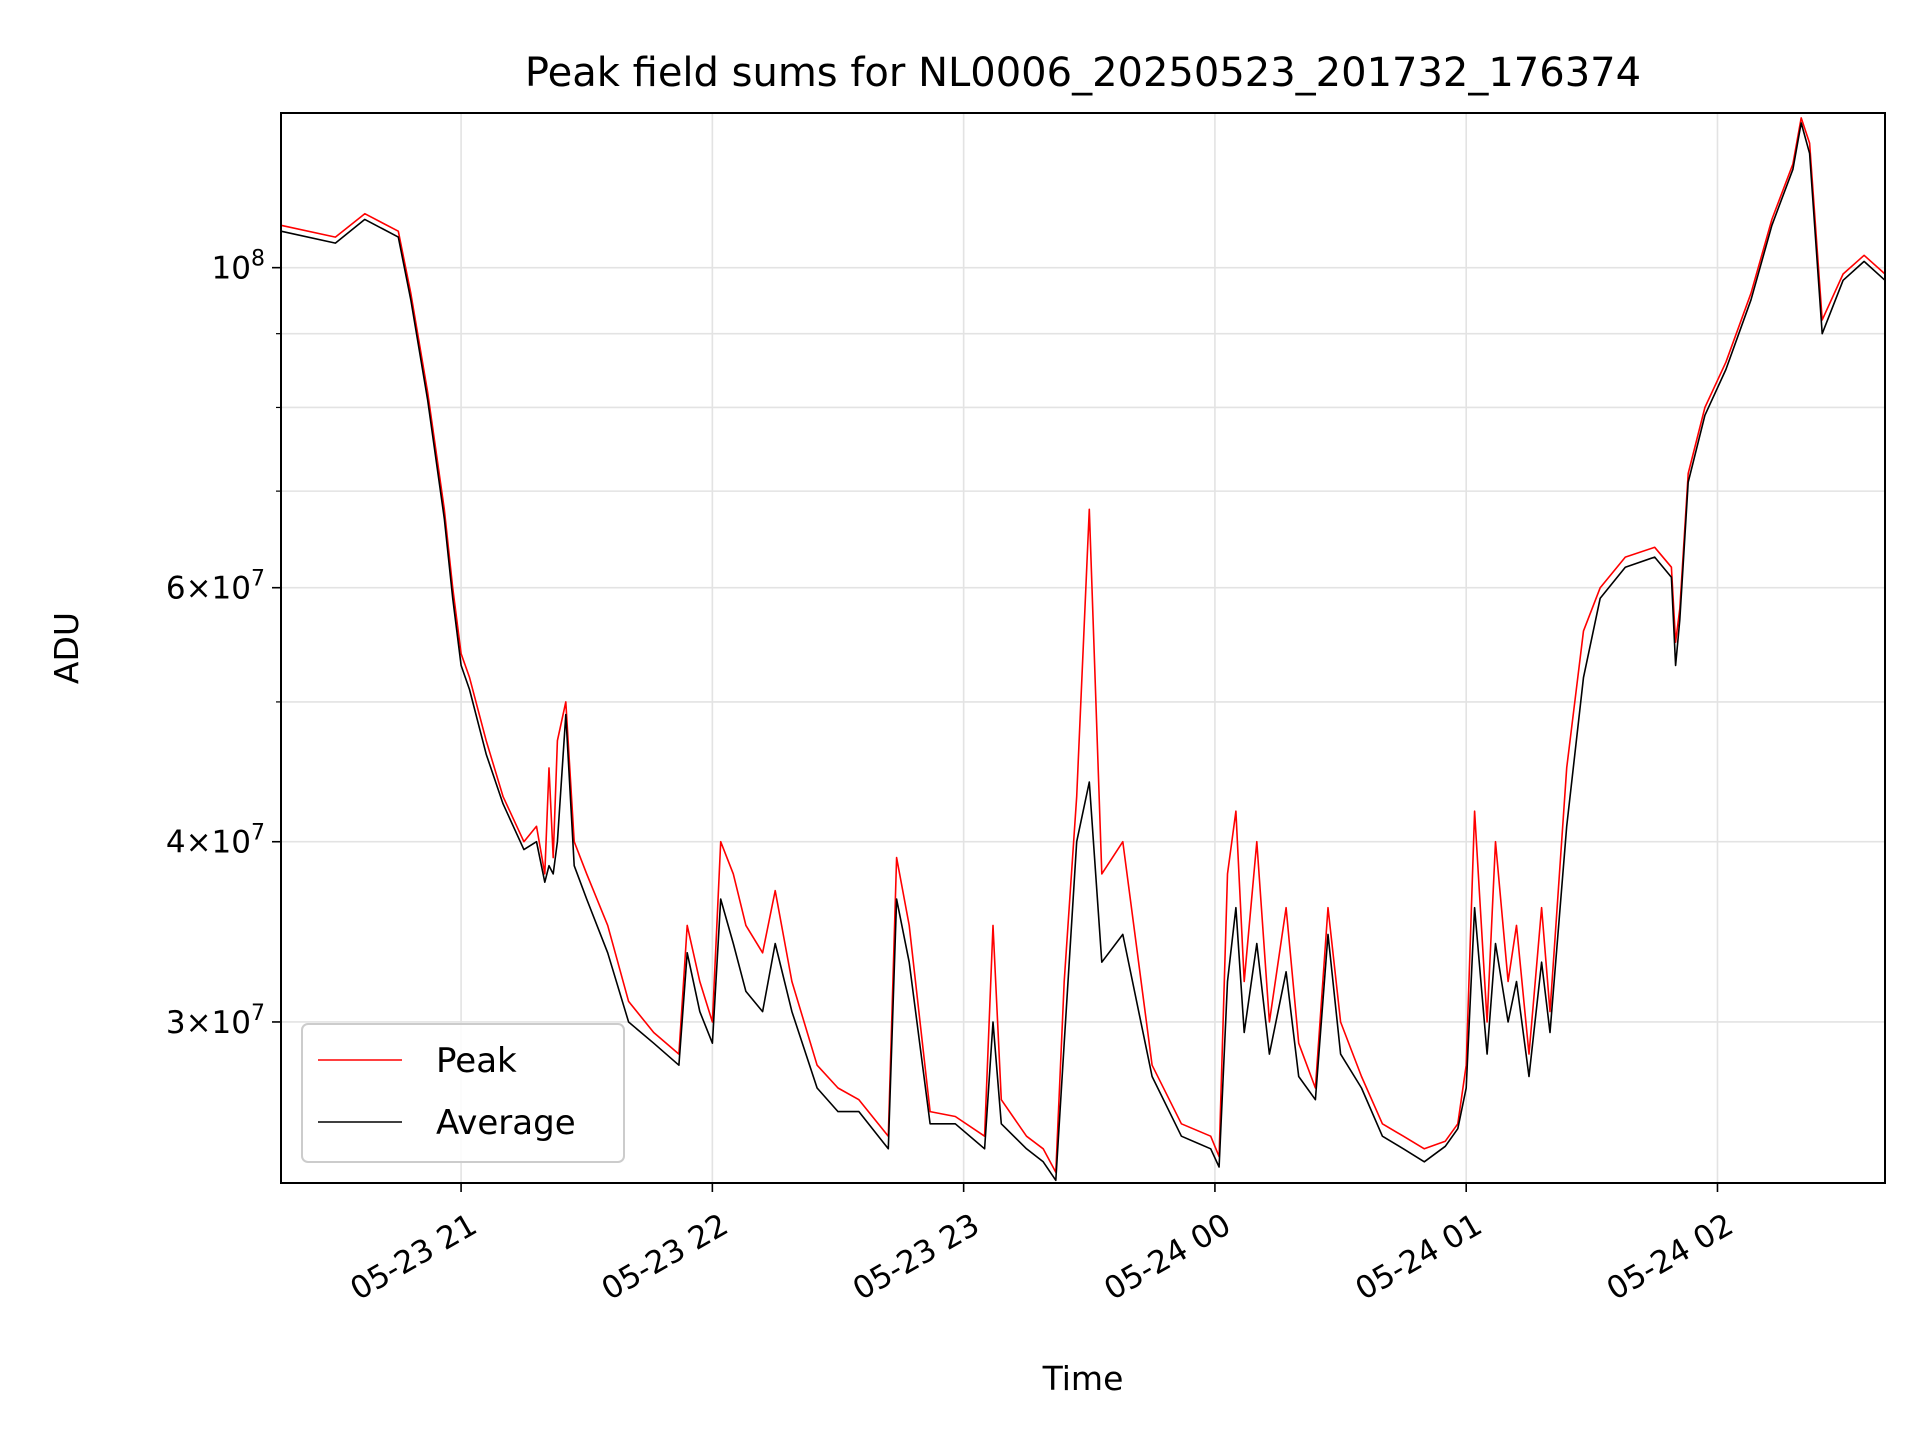 The image size is (1920, 1440). I want to click on y-tick-label: 108, so click(238, 267).